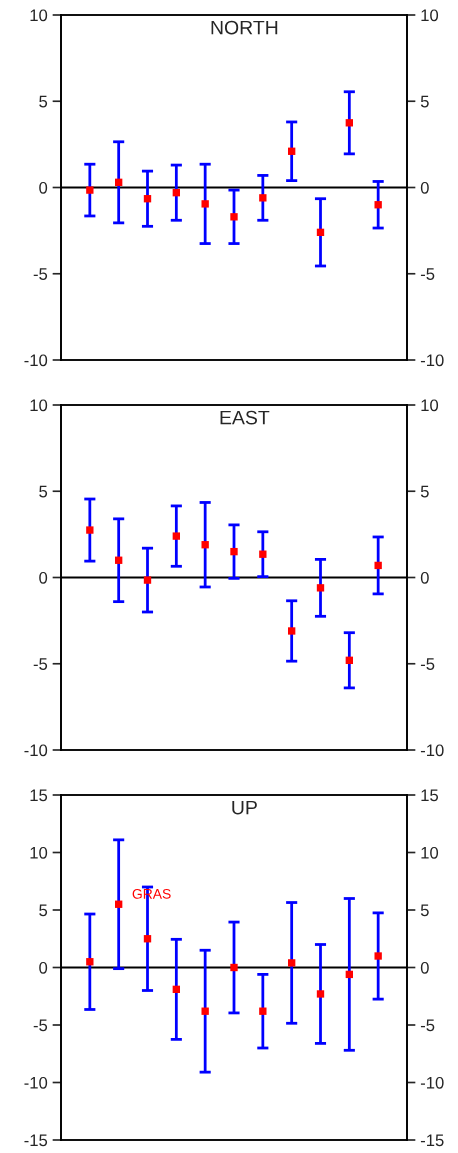 The width and height of the screenshot is (458, 1153). Describe the element at coordinates (244, 27) in the screenshot. I see `chart-title: NORTH` at that location.